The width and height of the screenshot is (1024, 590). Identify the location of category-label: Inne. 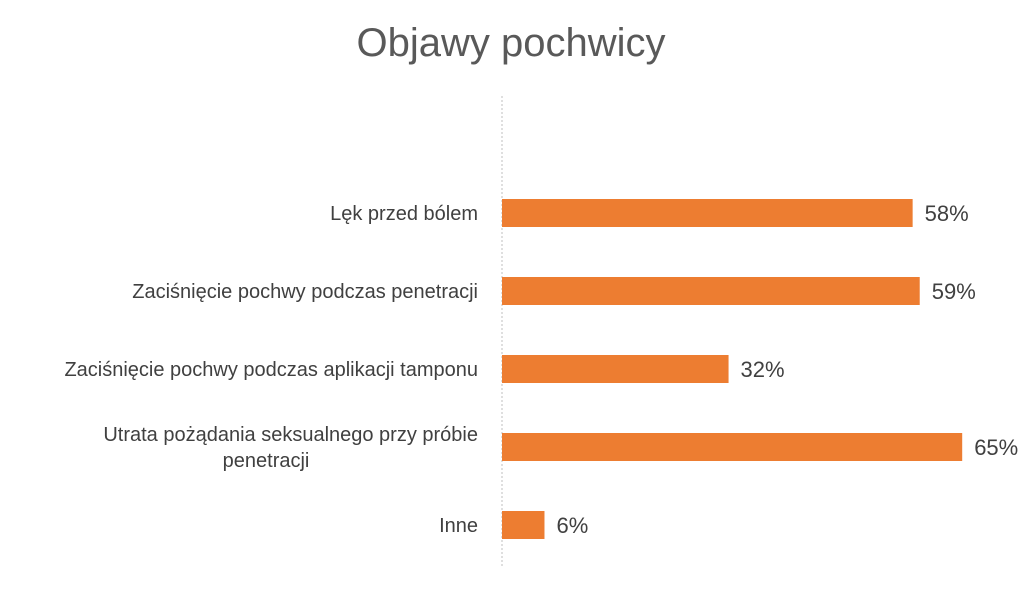
(458, 526).